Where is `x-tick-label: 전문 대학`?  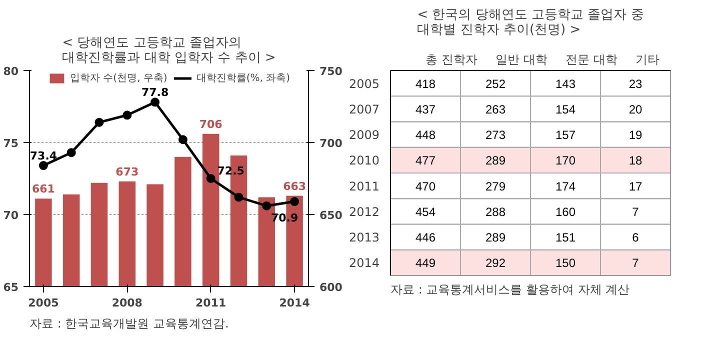
x-tick-label: 전문 대학 is located at coordinates (592, 59).